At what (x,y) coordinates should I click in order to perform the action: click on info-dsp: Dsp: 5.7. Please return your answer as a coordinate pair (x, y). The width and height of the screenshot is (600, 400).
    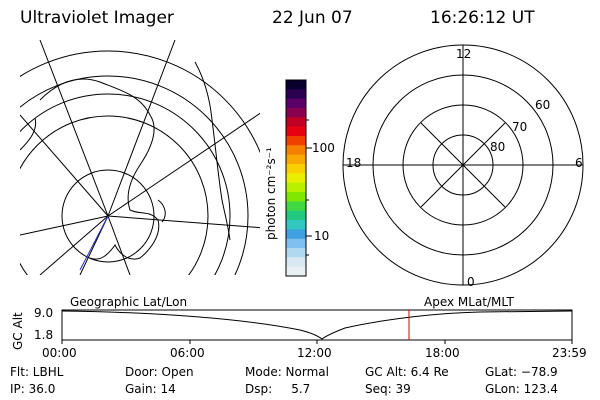
    Looking at the image, I should click on (278, 389).